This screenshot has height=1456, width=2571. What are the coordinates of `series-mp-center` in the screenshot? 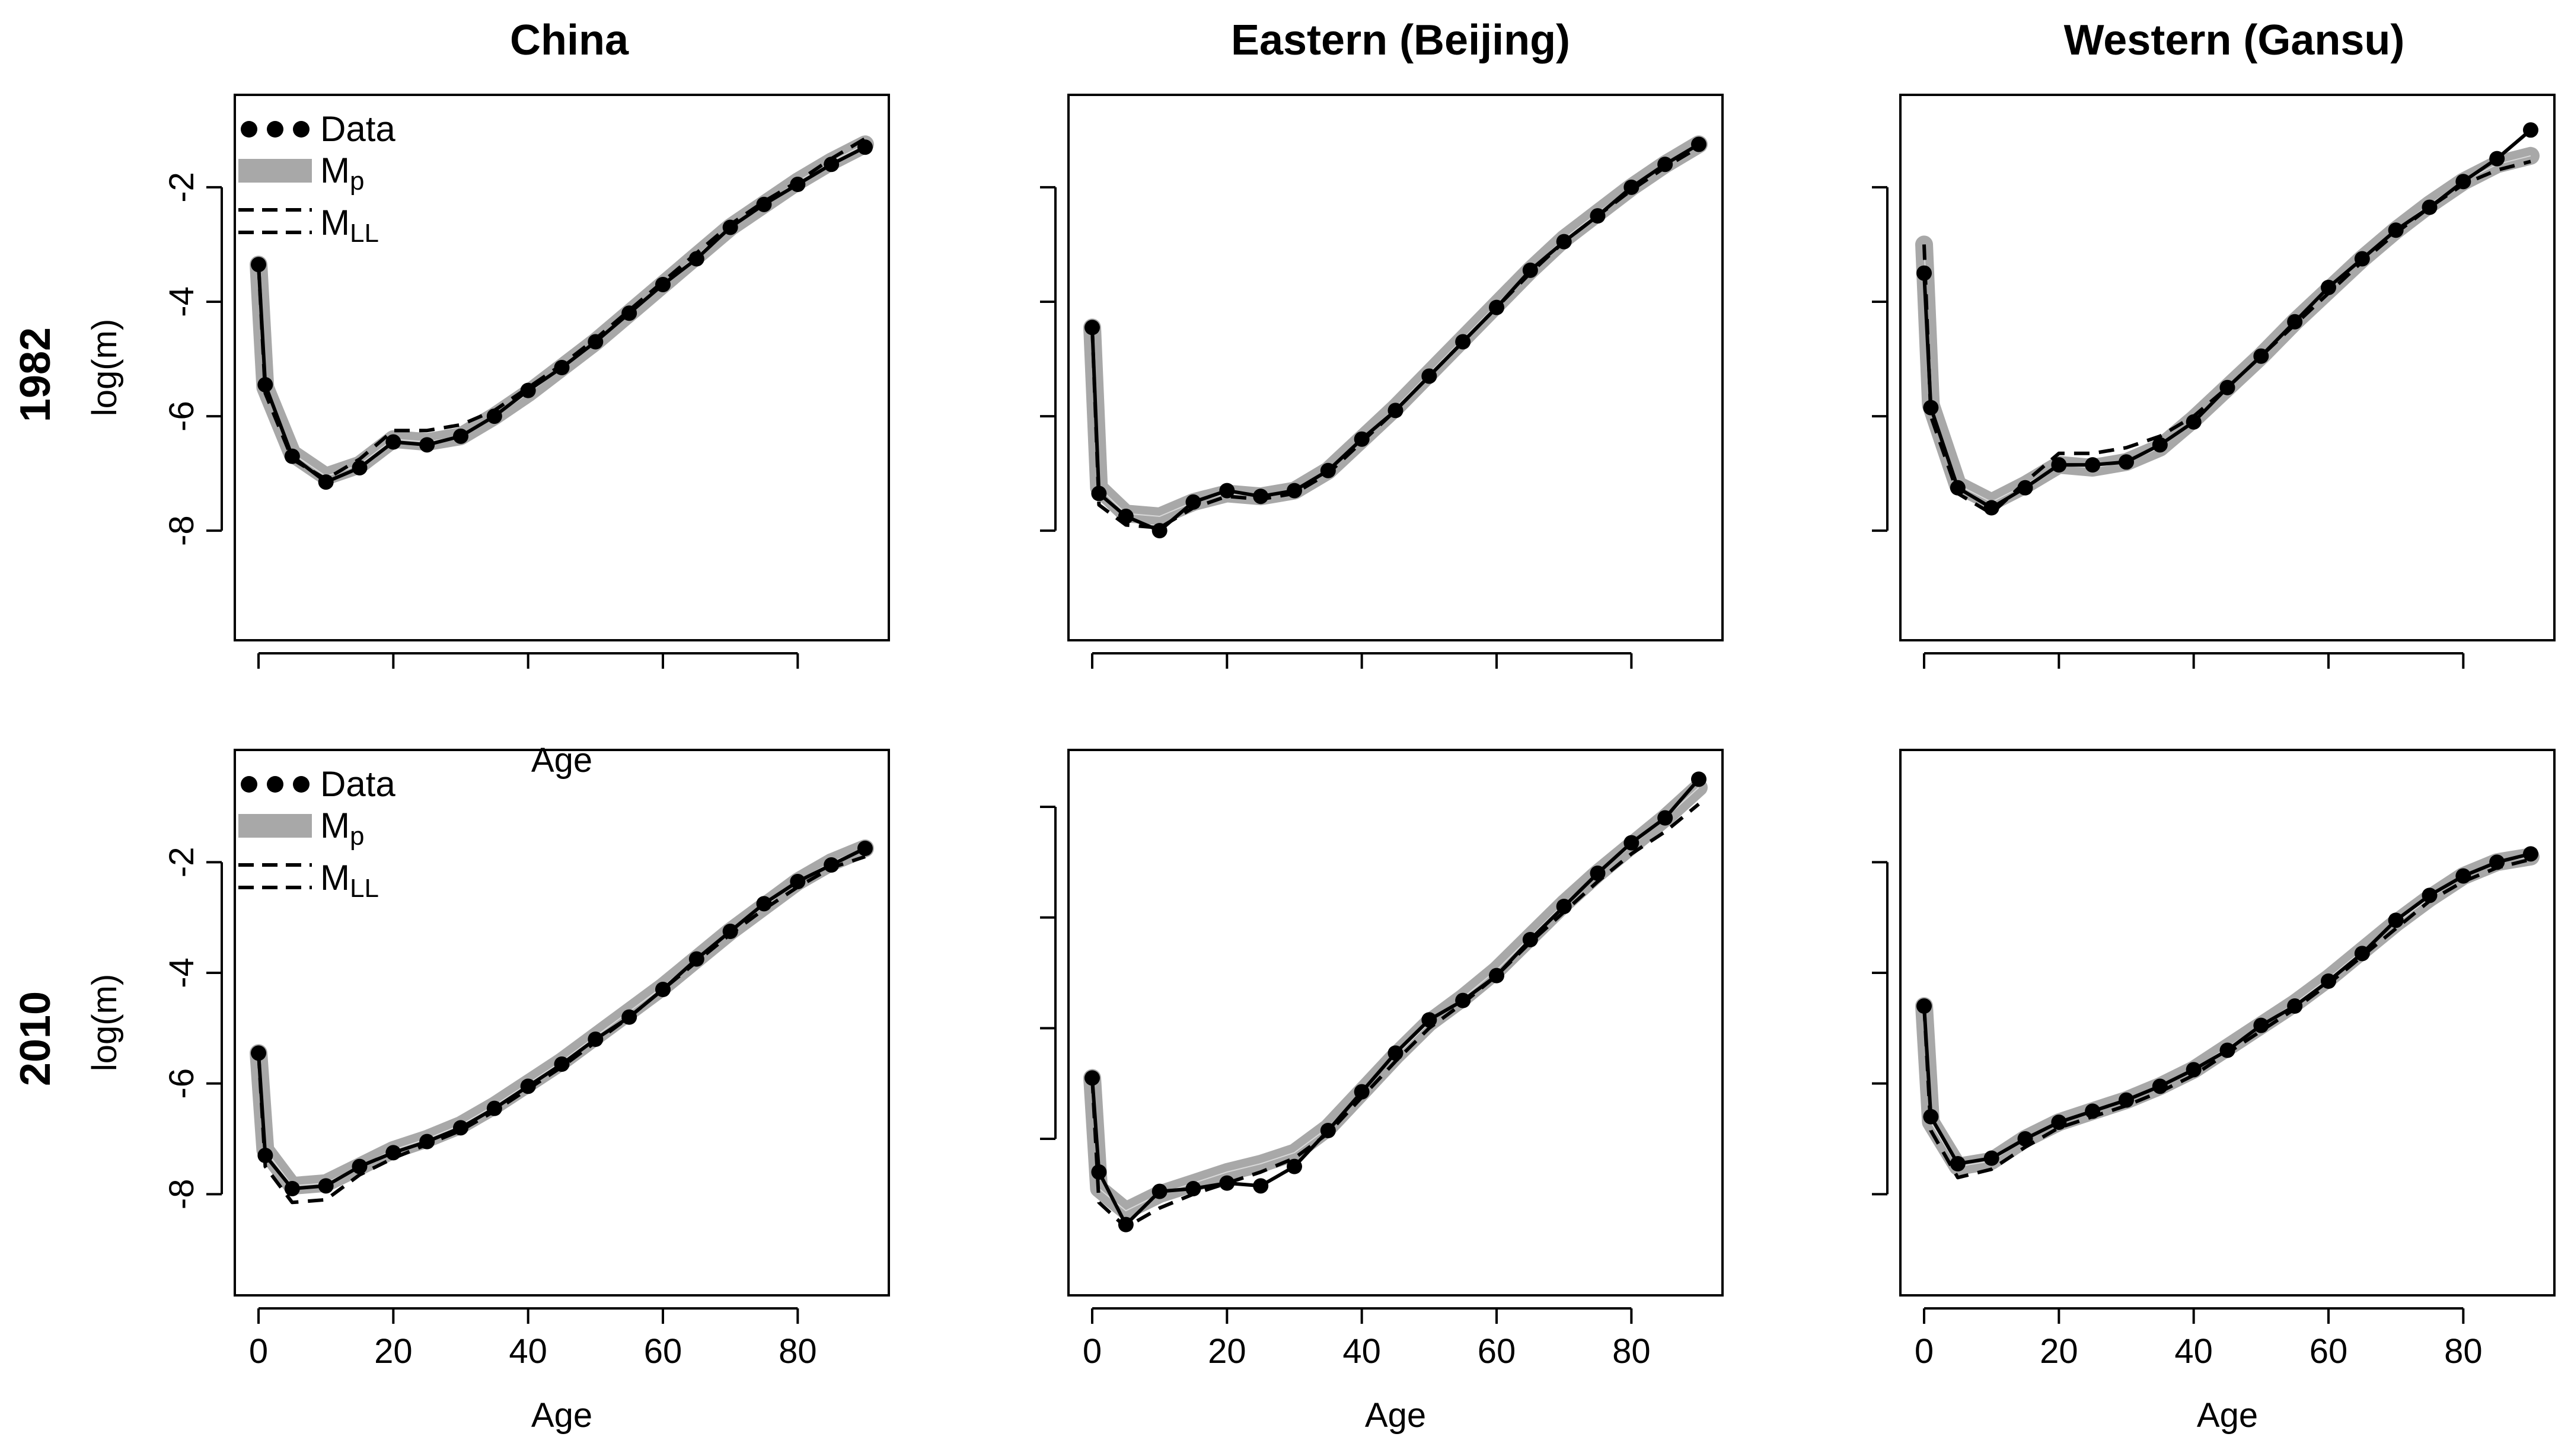 It's located at (1395, 1000).